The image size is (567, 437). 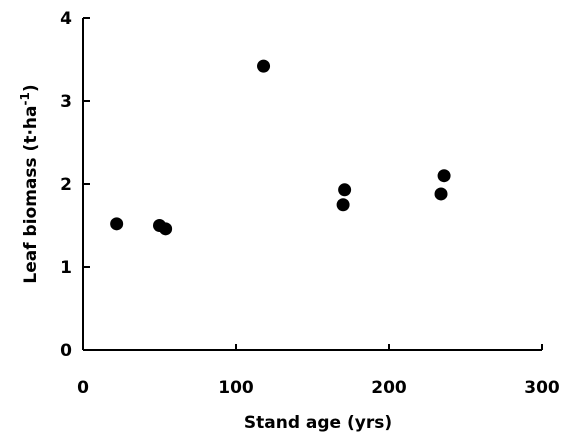 I want to click on x-tick-label-100: 100, so click(x=236, y=388).